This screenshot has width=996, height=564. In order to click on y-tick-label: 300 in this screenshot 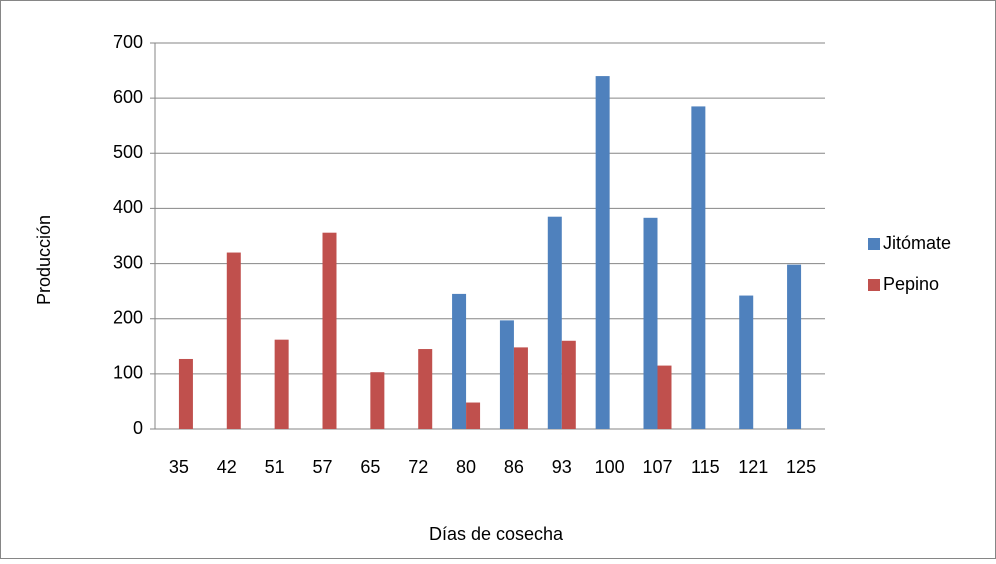, I will do `click(128, 262)`.